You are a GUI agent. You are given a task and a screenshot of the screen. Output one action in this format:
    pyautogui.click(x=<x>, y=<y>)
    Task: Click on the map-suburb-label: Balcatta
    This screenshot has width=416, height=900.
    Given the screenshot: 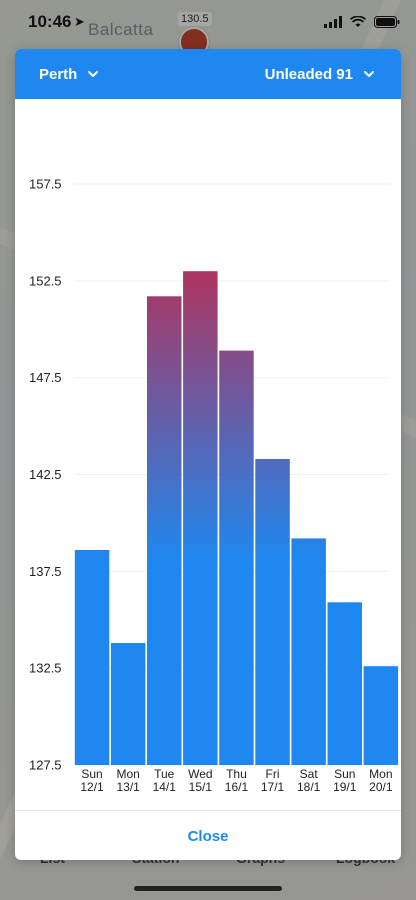 What is the action you would take?
    pyautogui.click(x=121, y=29)
    